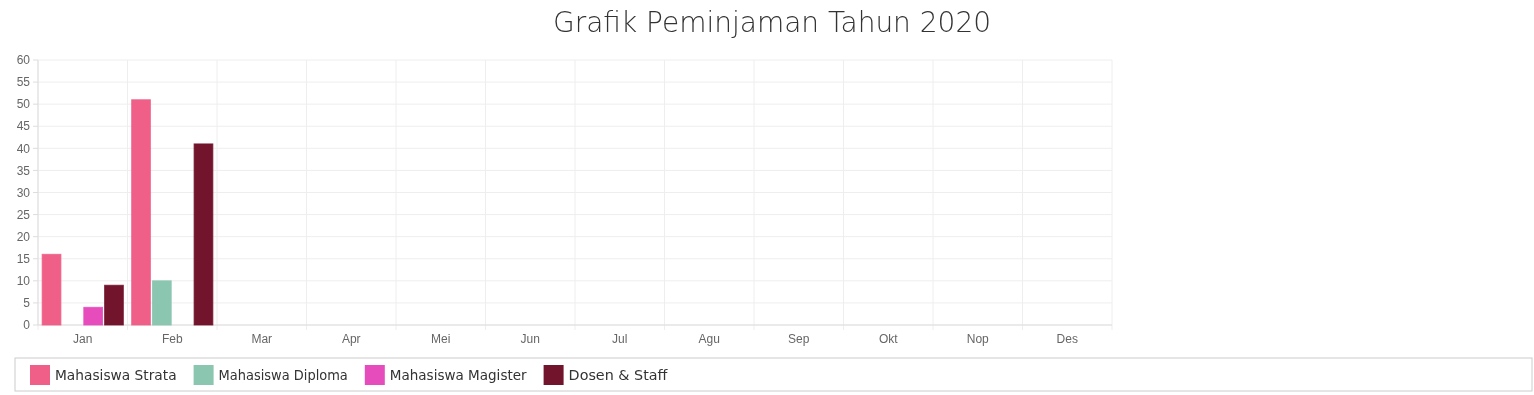  What do you see at coordinates (1067, 339) in the screenshot?
I see `x-tick-label: Des` at bounding box center [1067, 339].